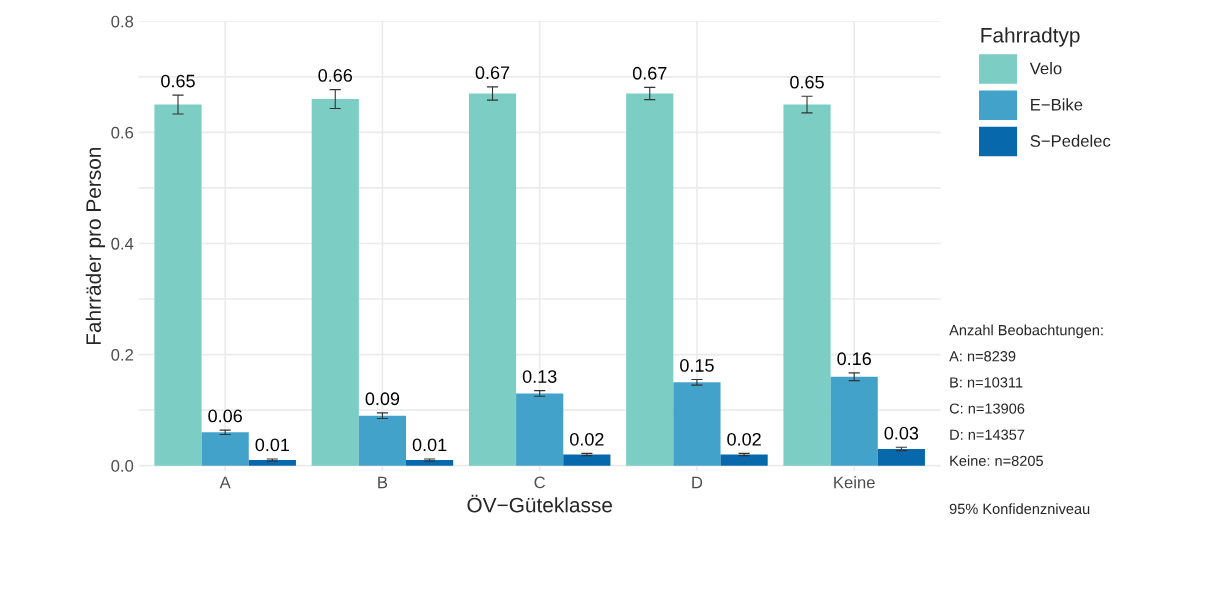  Describe the element at coordinates (539, 376) in the screenshot. I see `data-label: 0.13` at that location.